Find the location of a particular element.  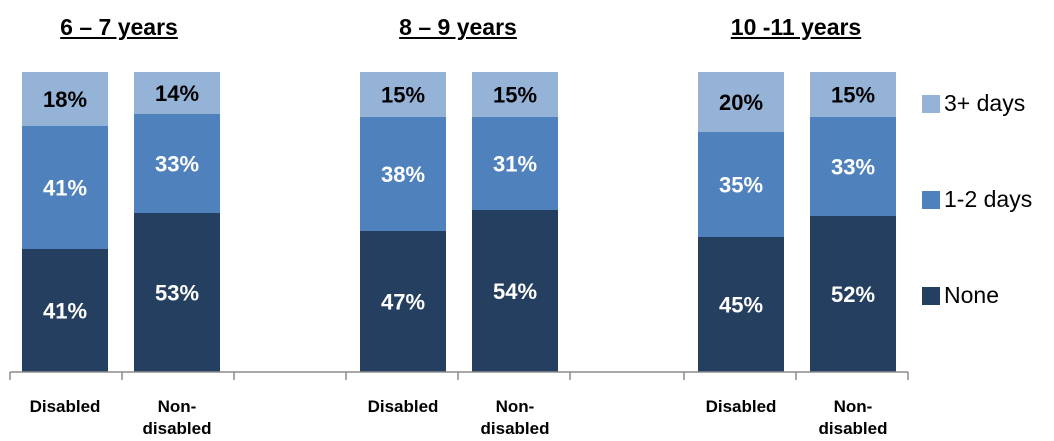

category-label-g1-c0: Disabled is located at coordinates (403, 406).